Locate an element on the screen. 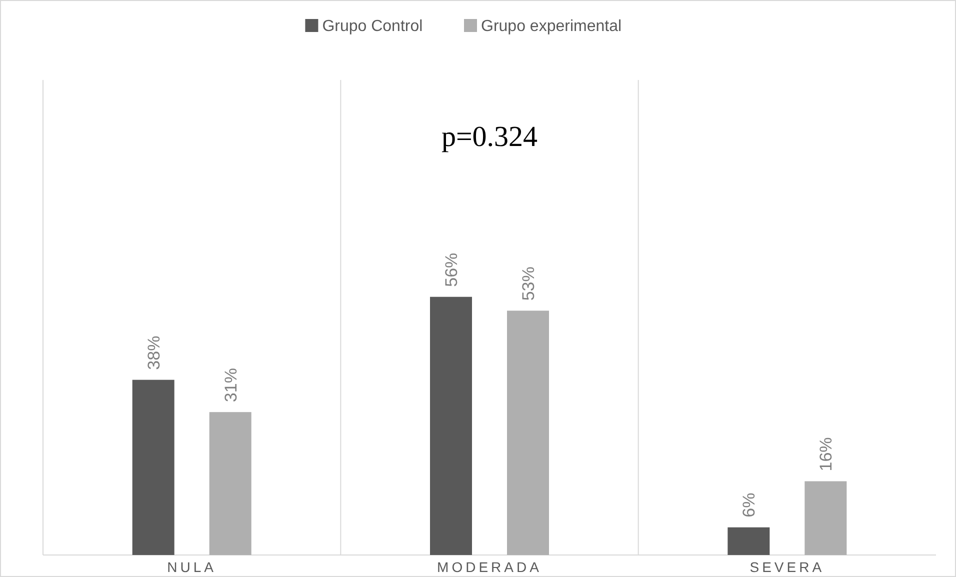 Image resolution: width=956 pixels, height=577 pixels. data-label: 38% is located at coordinates (154, 353).